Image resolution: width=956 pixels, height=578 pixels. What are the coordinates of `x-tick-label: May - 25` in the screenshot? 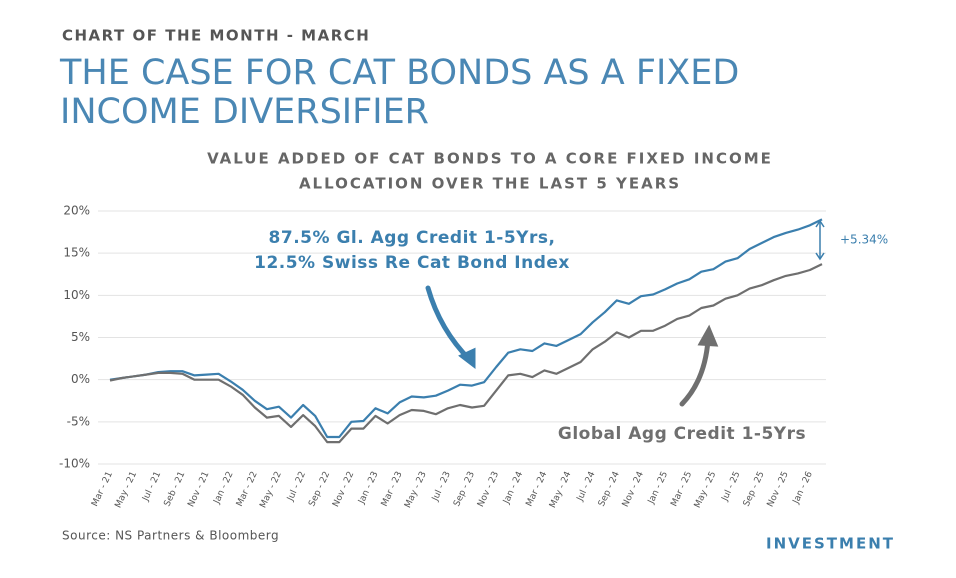 It's located at (706, 490).